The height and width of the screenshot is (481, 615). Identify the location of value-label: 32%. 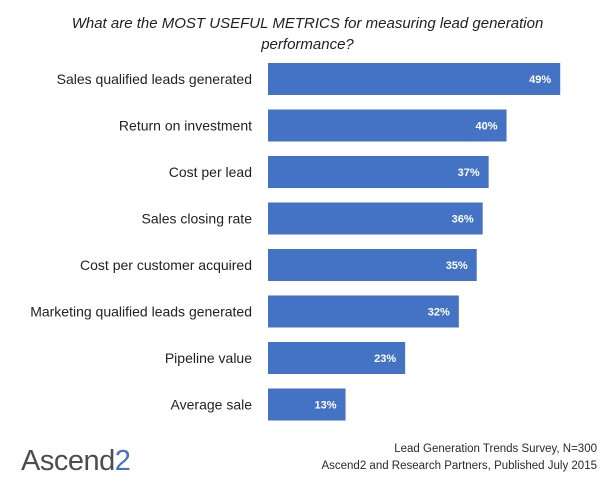
(439, 313).